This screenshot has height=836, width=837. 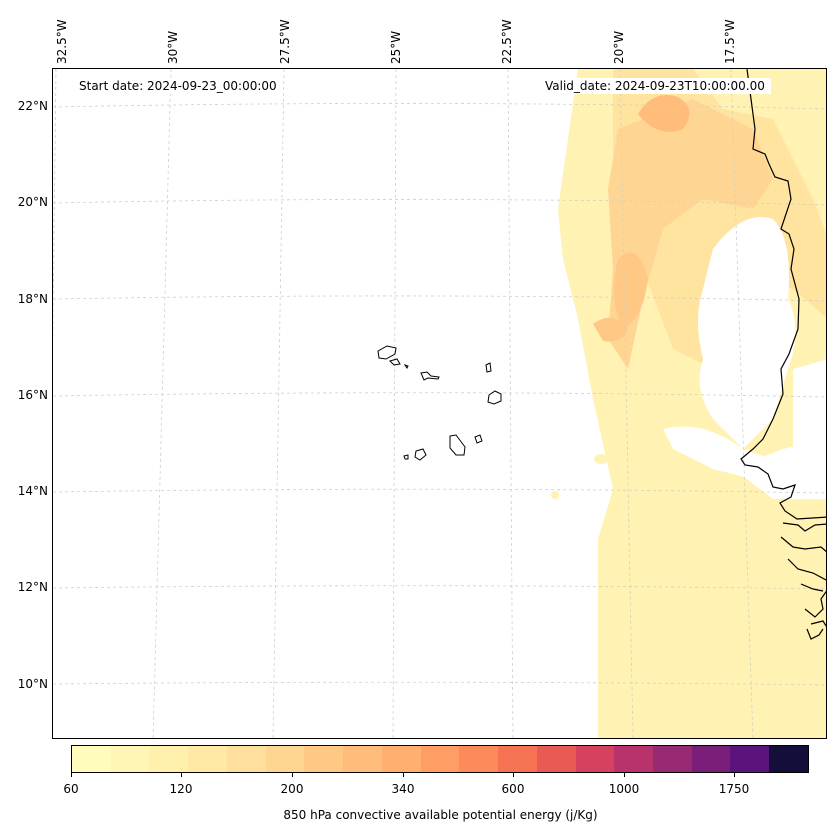 I want to click on island-santo-antao, so click(x=387, y=352).